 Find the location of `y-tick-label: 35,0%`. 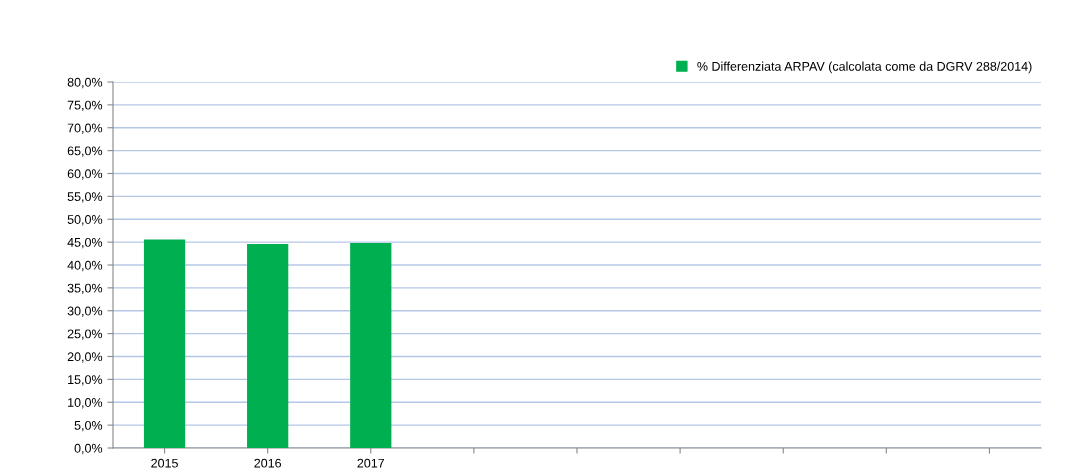

y-tick-label: 35,0% is located at coordinates (85, 288).